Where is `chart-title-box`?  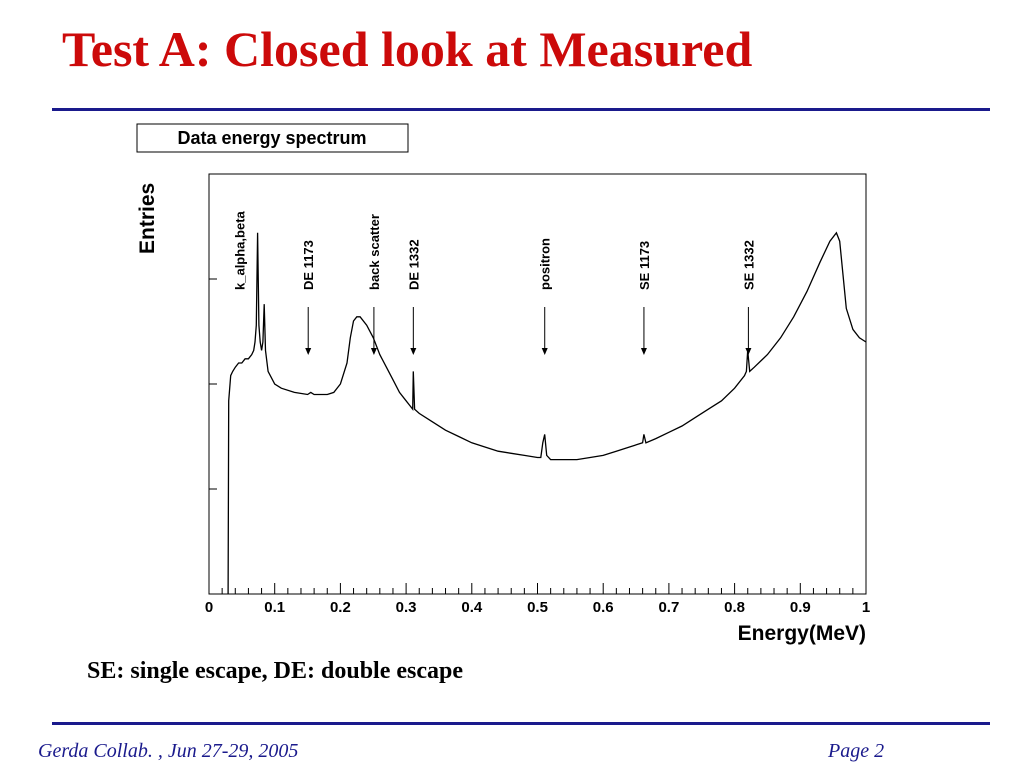 chart-title-box is located at coordinates (272, 138).